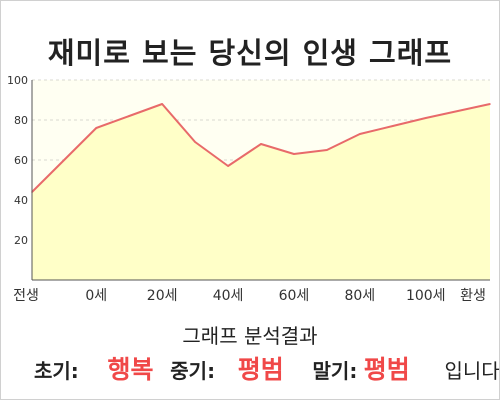 The height and width of the screenshot is (400, 500). Describe the element at coordinates (386, 369) in the screenshot. I see `late-value: 평범` at that location.